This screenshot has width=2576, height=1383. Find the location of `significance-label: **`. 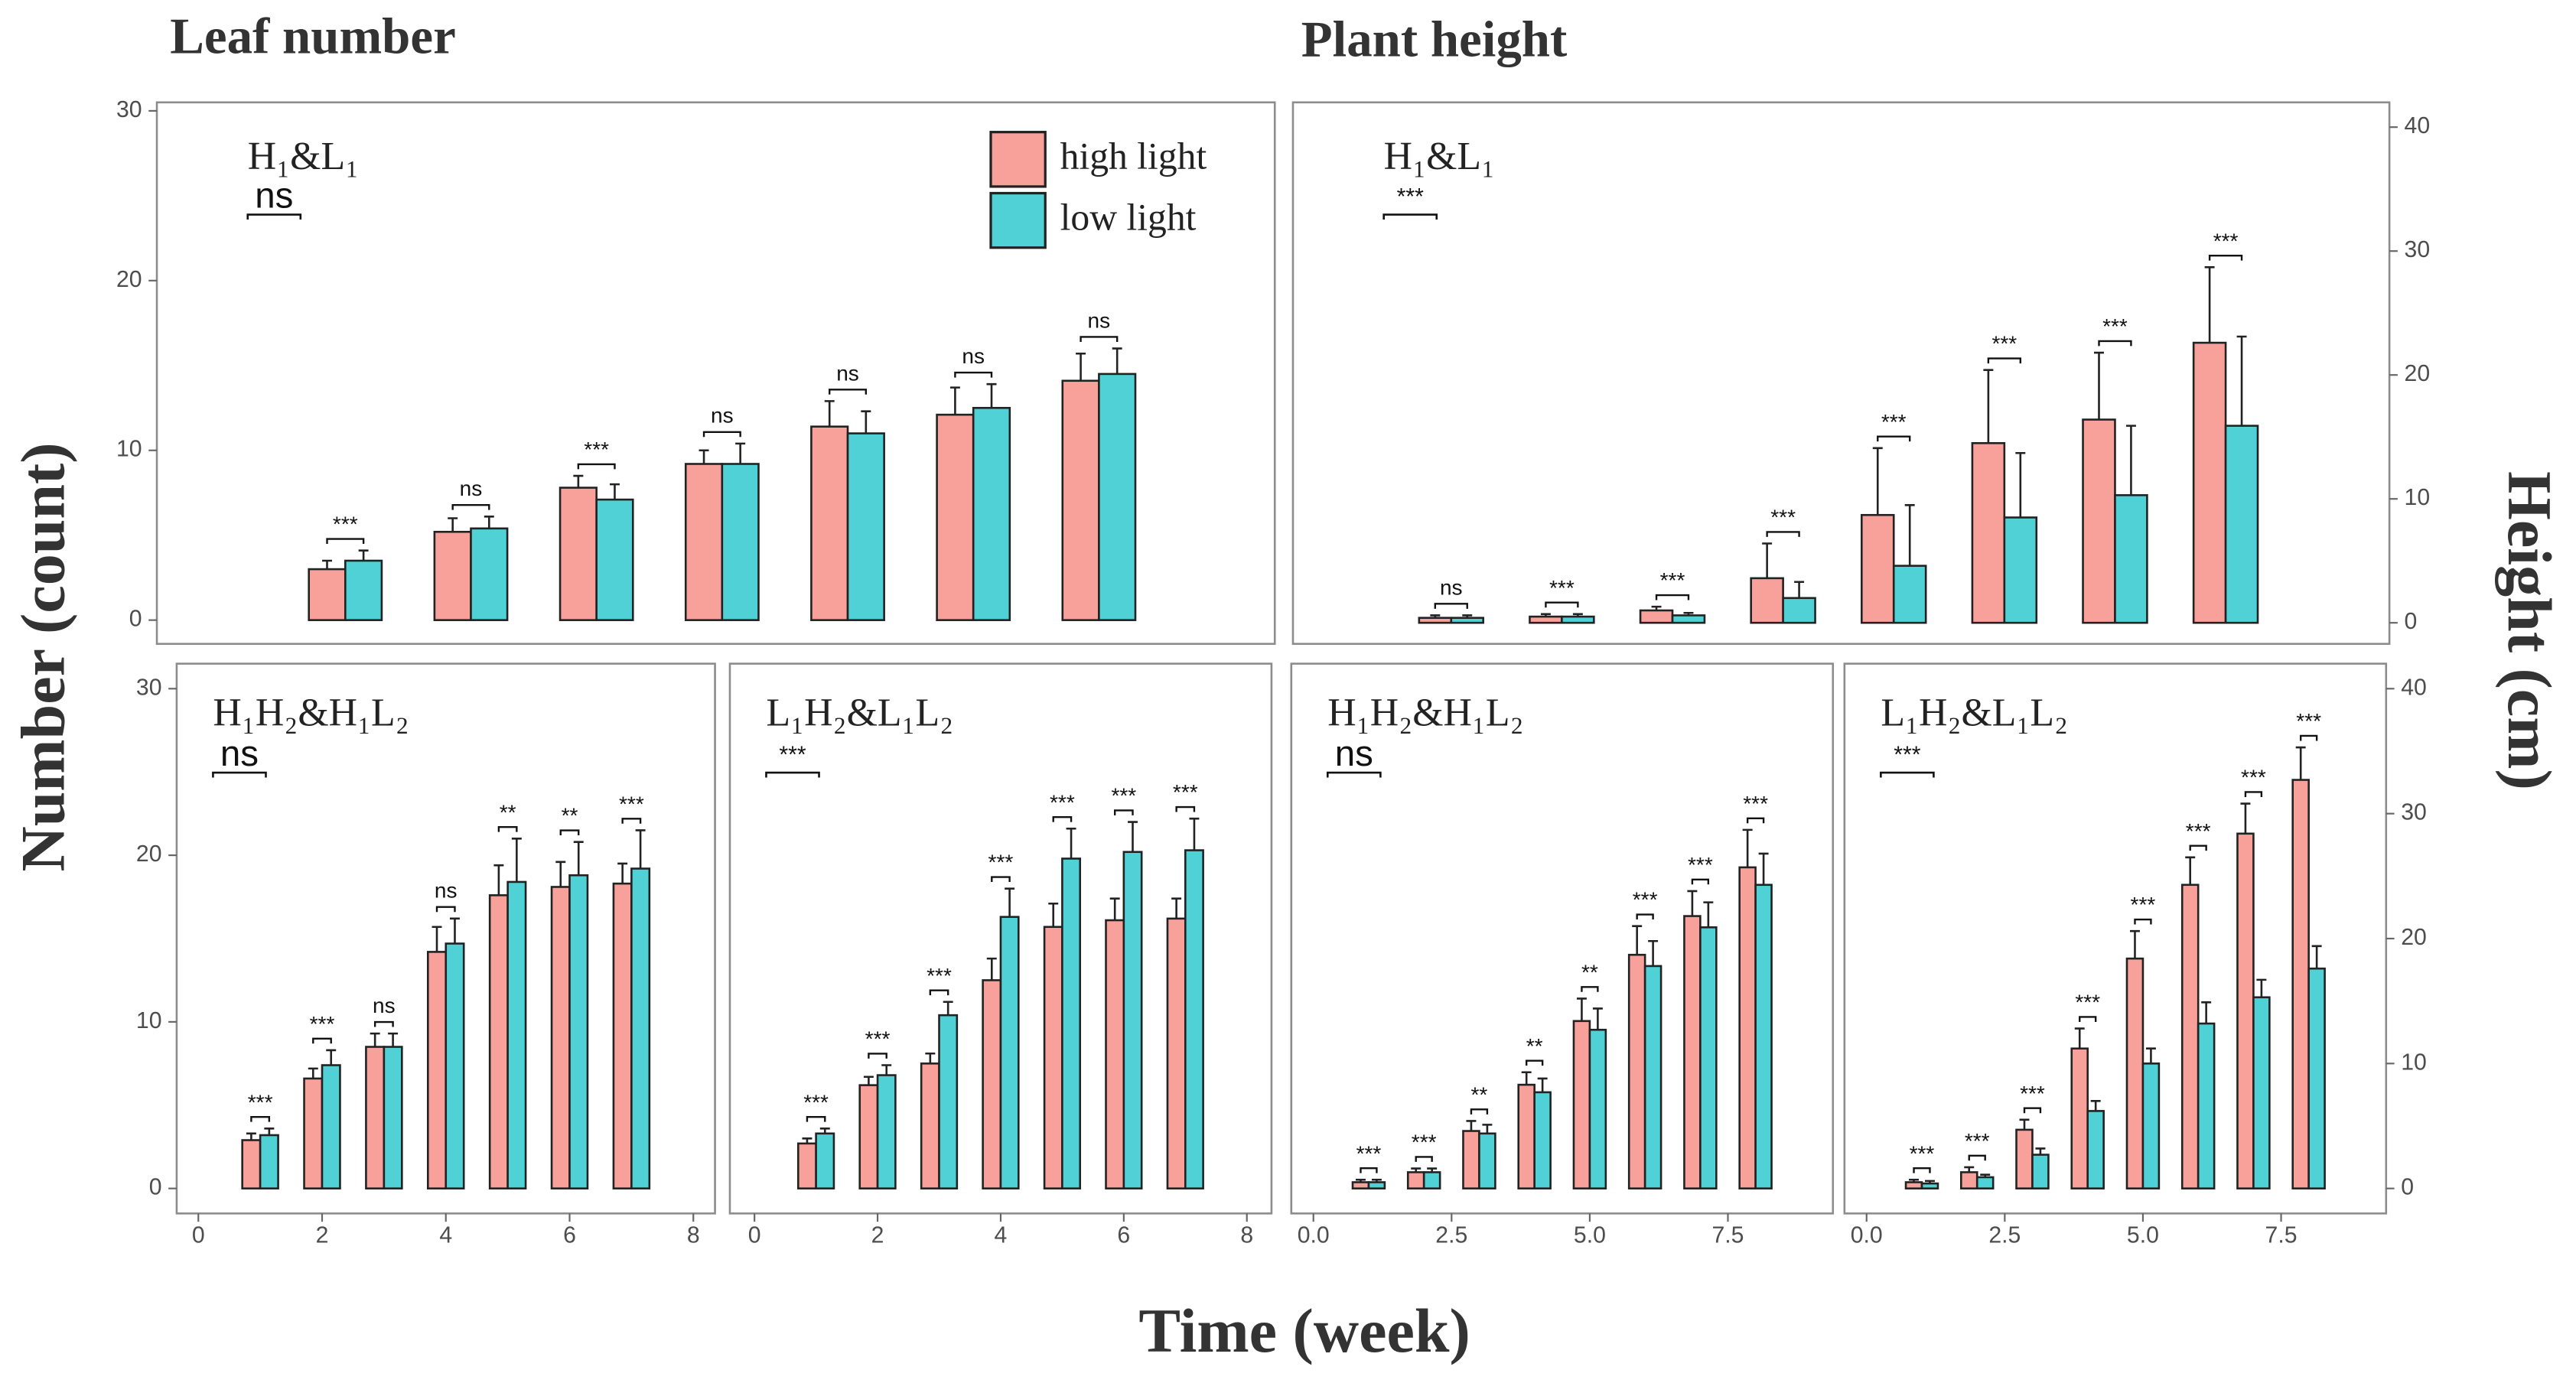

significance-label: ** is located at coordinates (1535, 1046).